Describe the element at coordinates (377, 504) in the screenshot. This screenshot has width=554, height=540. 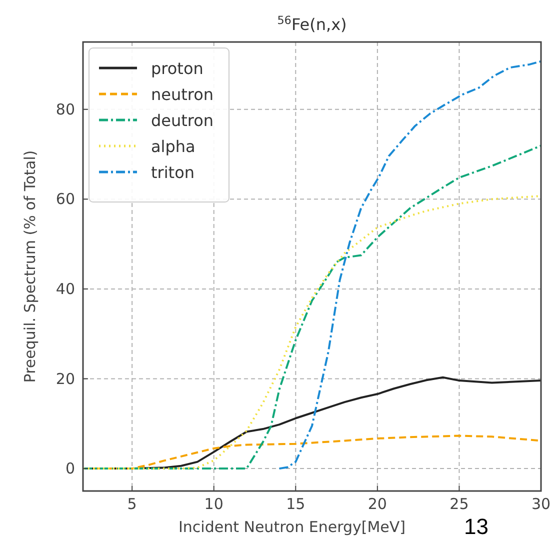
I see `x-tick-label: 20` at that location.